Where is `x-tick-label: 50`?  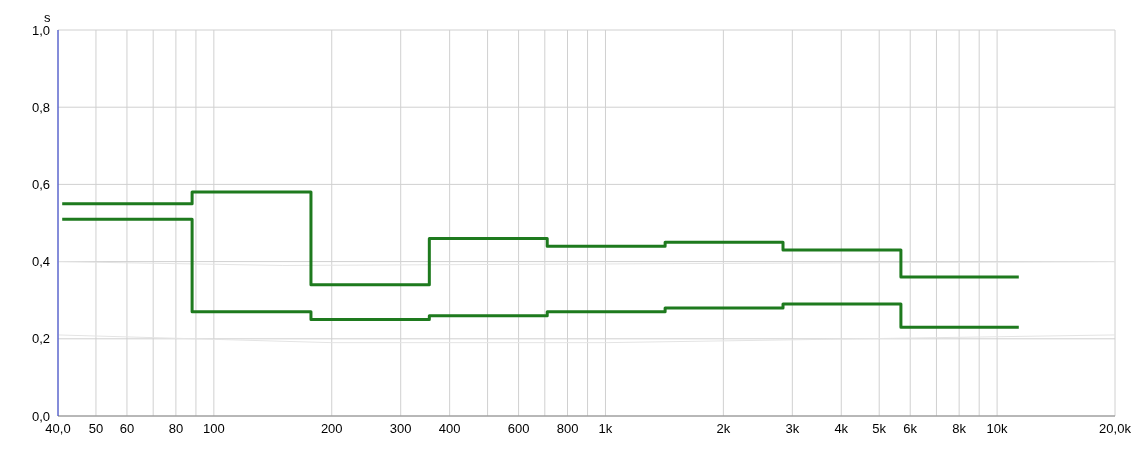 x-tick-label: 50 is located at coordinates (96, 429).